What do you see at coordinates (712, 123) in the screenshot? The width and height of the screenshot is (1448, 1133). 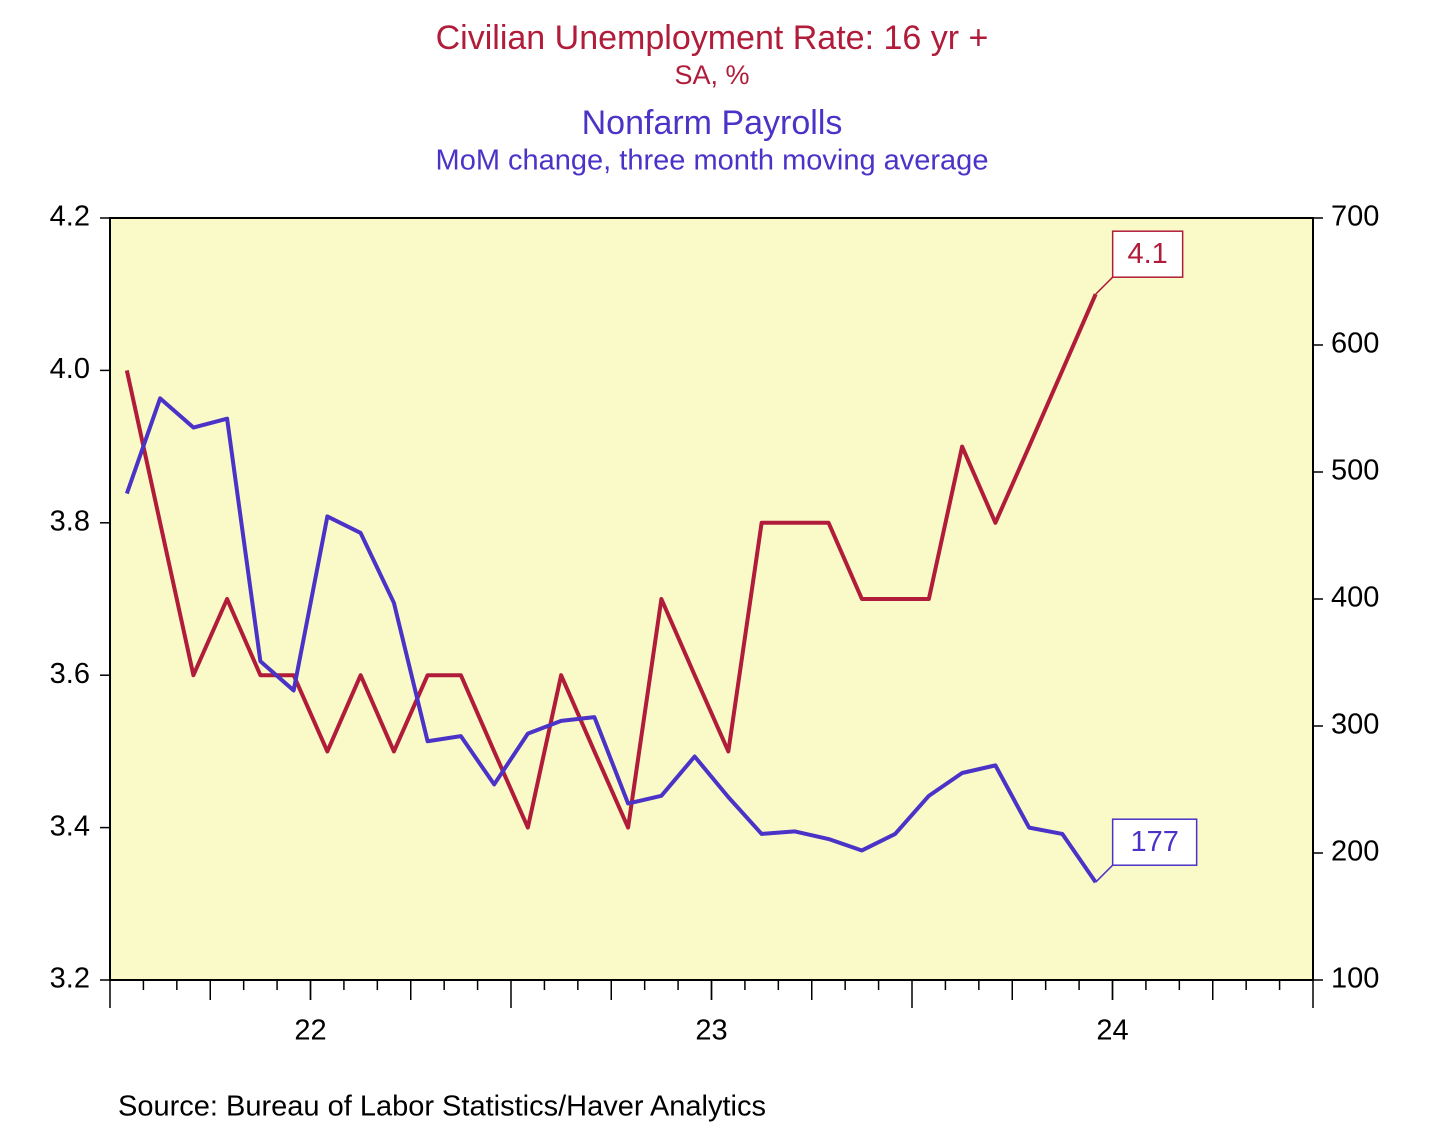 I see `title-2: Nonfarm Payrolls` at bounding box center [712, 123].